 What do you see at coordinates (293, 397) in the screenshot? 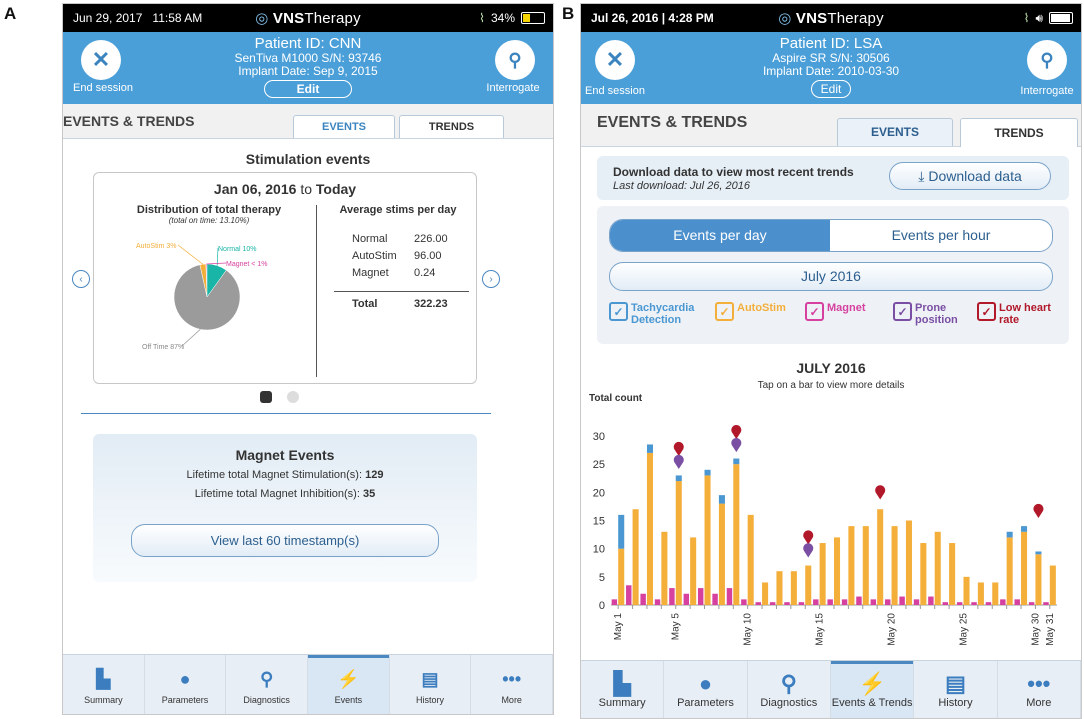
I see `page-dot` at bounding box center [293, 397].